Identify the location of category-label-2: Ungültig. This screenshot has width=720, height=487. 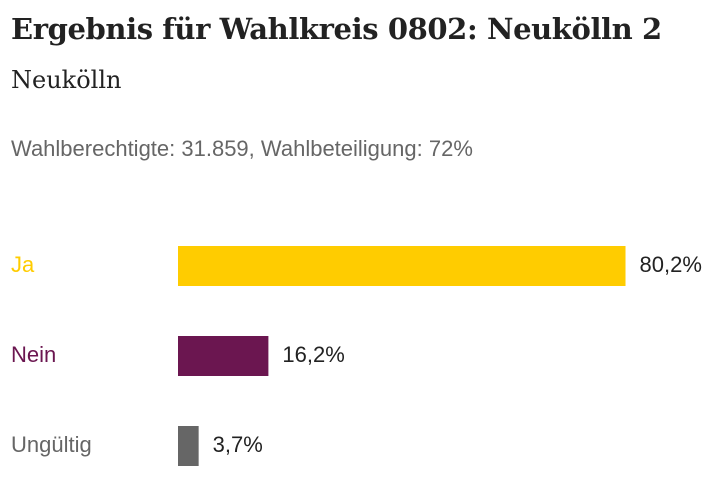
(51, 444).